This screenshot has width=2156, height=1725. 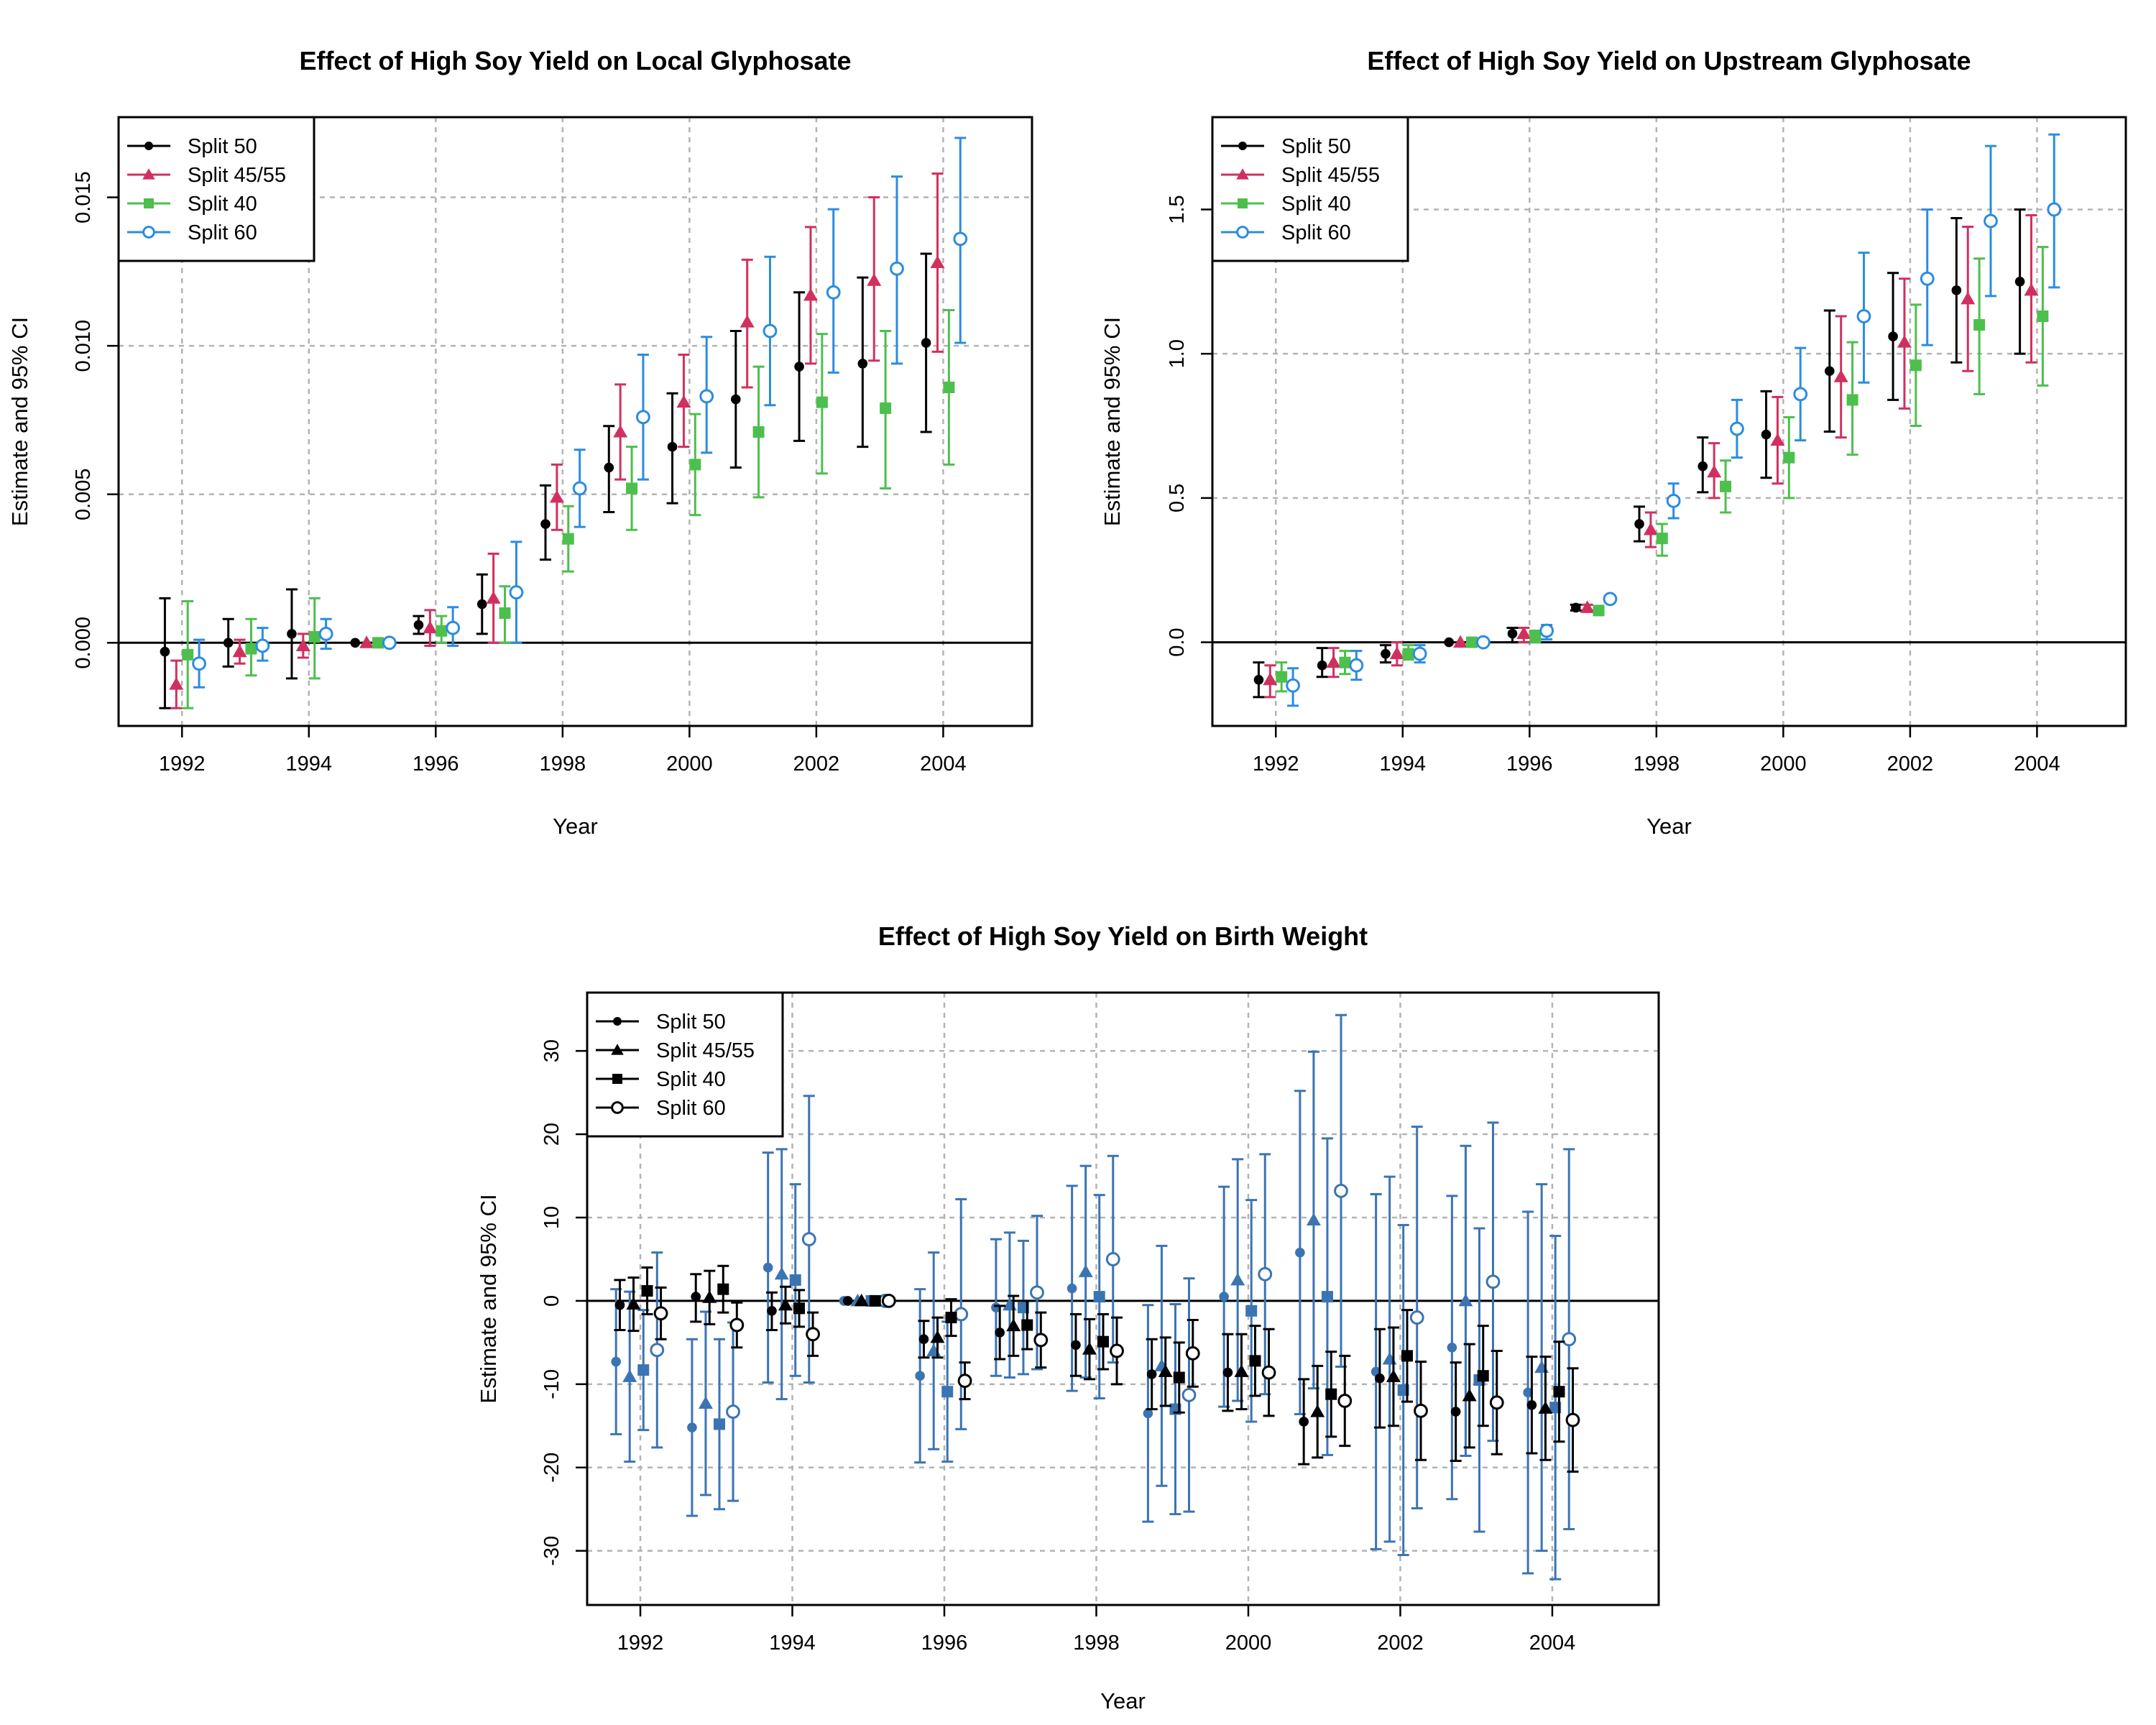 What do you see at coordinates (575, 826) in the screenshot?
I see `x-axis-label: Year` at bounding box center [575, 826].